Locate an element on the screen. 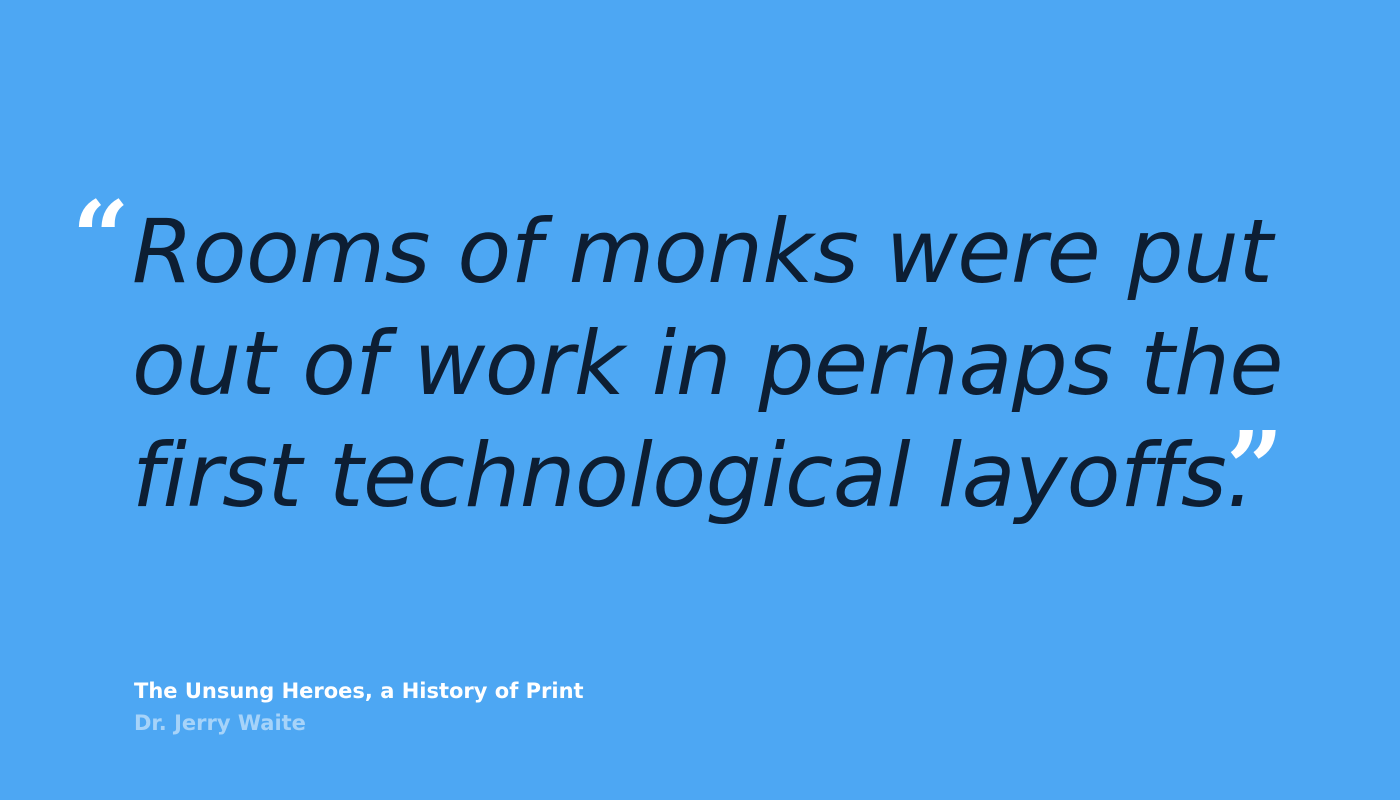 This screenshot has width=1400, height=800. quote-line-1: Rooms of monks were put is located at coordinates (702, 251).